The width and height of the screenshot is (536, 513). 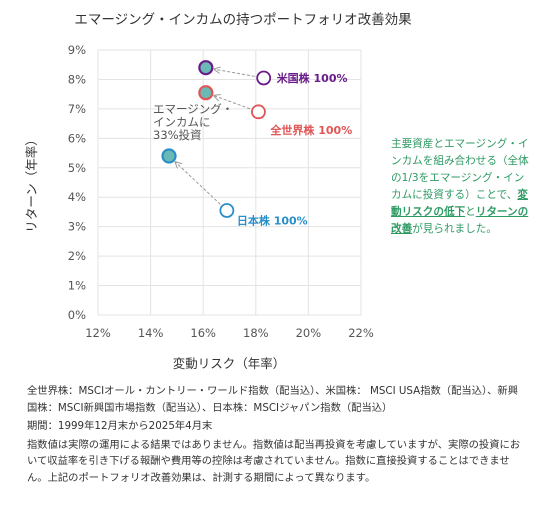 What do you see at coordinates (361, 333) in the screenshot?
I see `x-tick-label: 22%` at bounding box center [361, 333].